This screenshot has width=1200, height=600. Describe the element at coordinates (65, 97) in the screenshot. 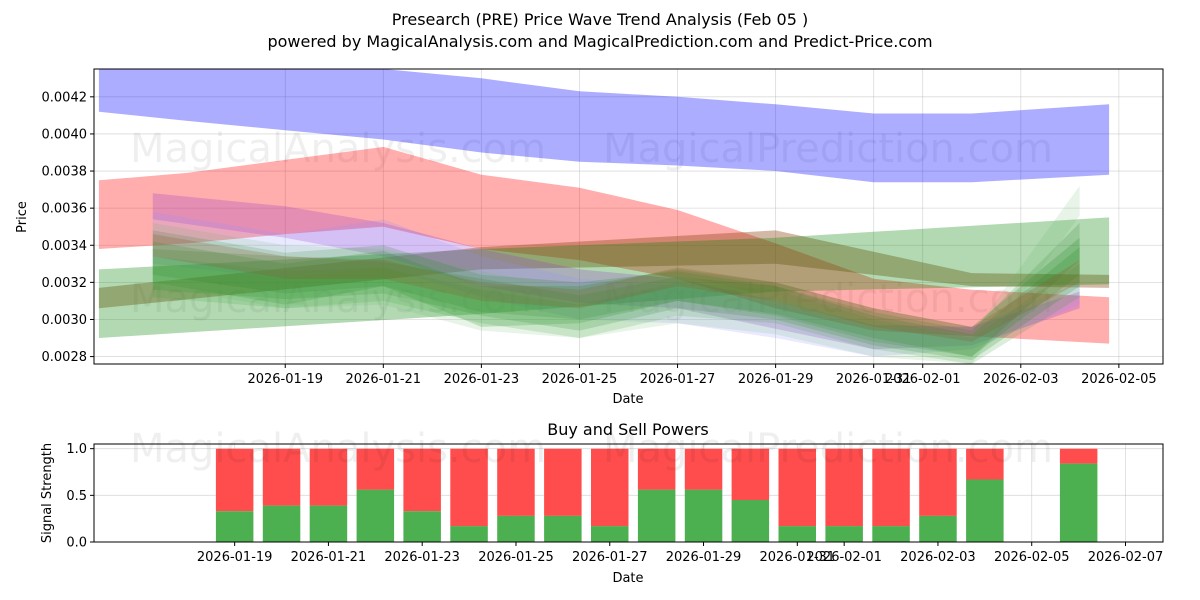

I see `price-y-tick-label: 0.0042` at that location.